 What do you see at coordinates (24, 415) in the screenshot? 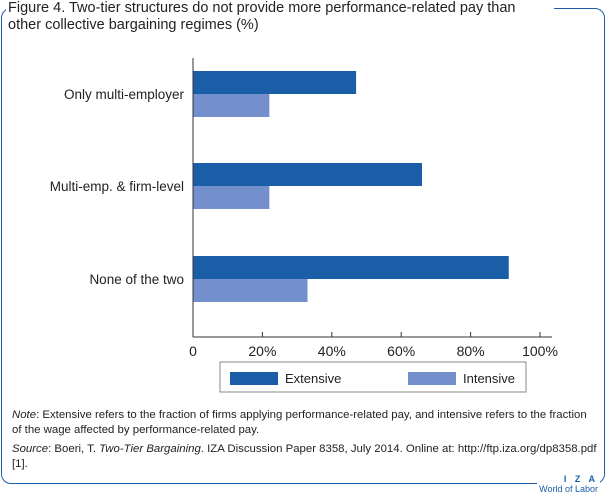
I see `note-label: Note` at bounding box center [24, 415].